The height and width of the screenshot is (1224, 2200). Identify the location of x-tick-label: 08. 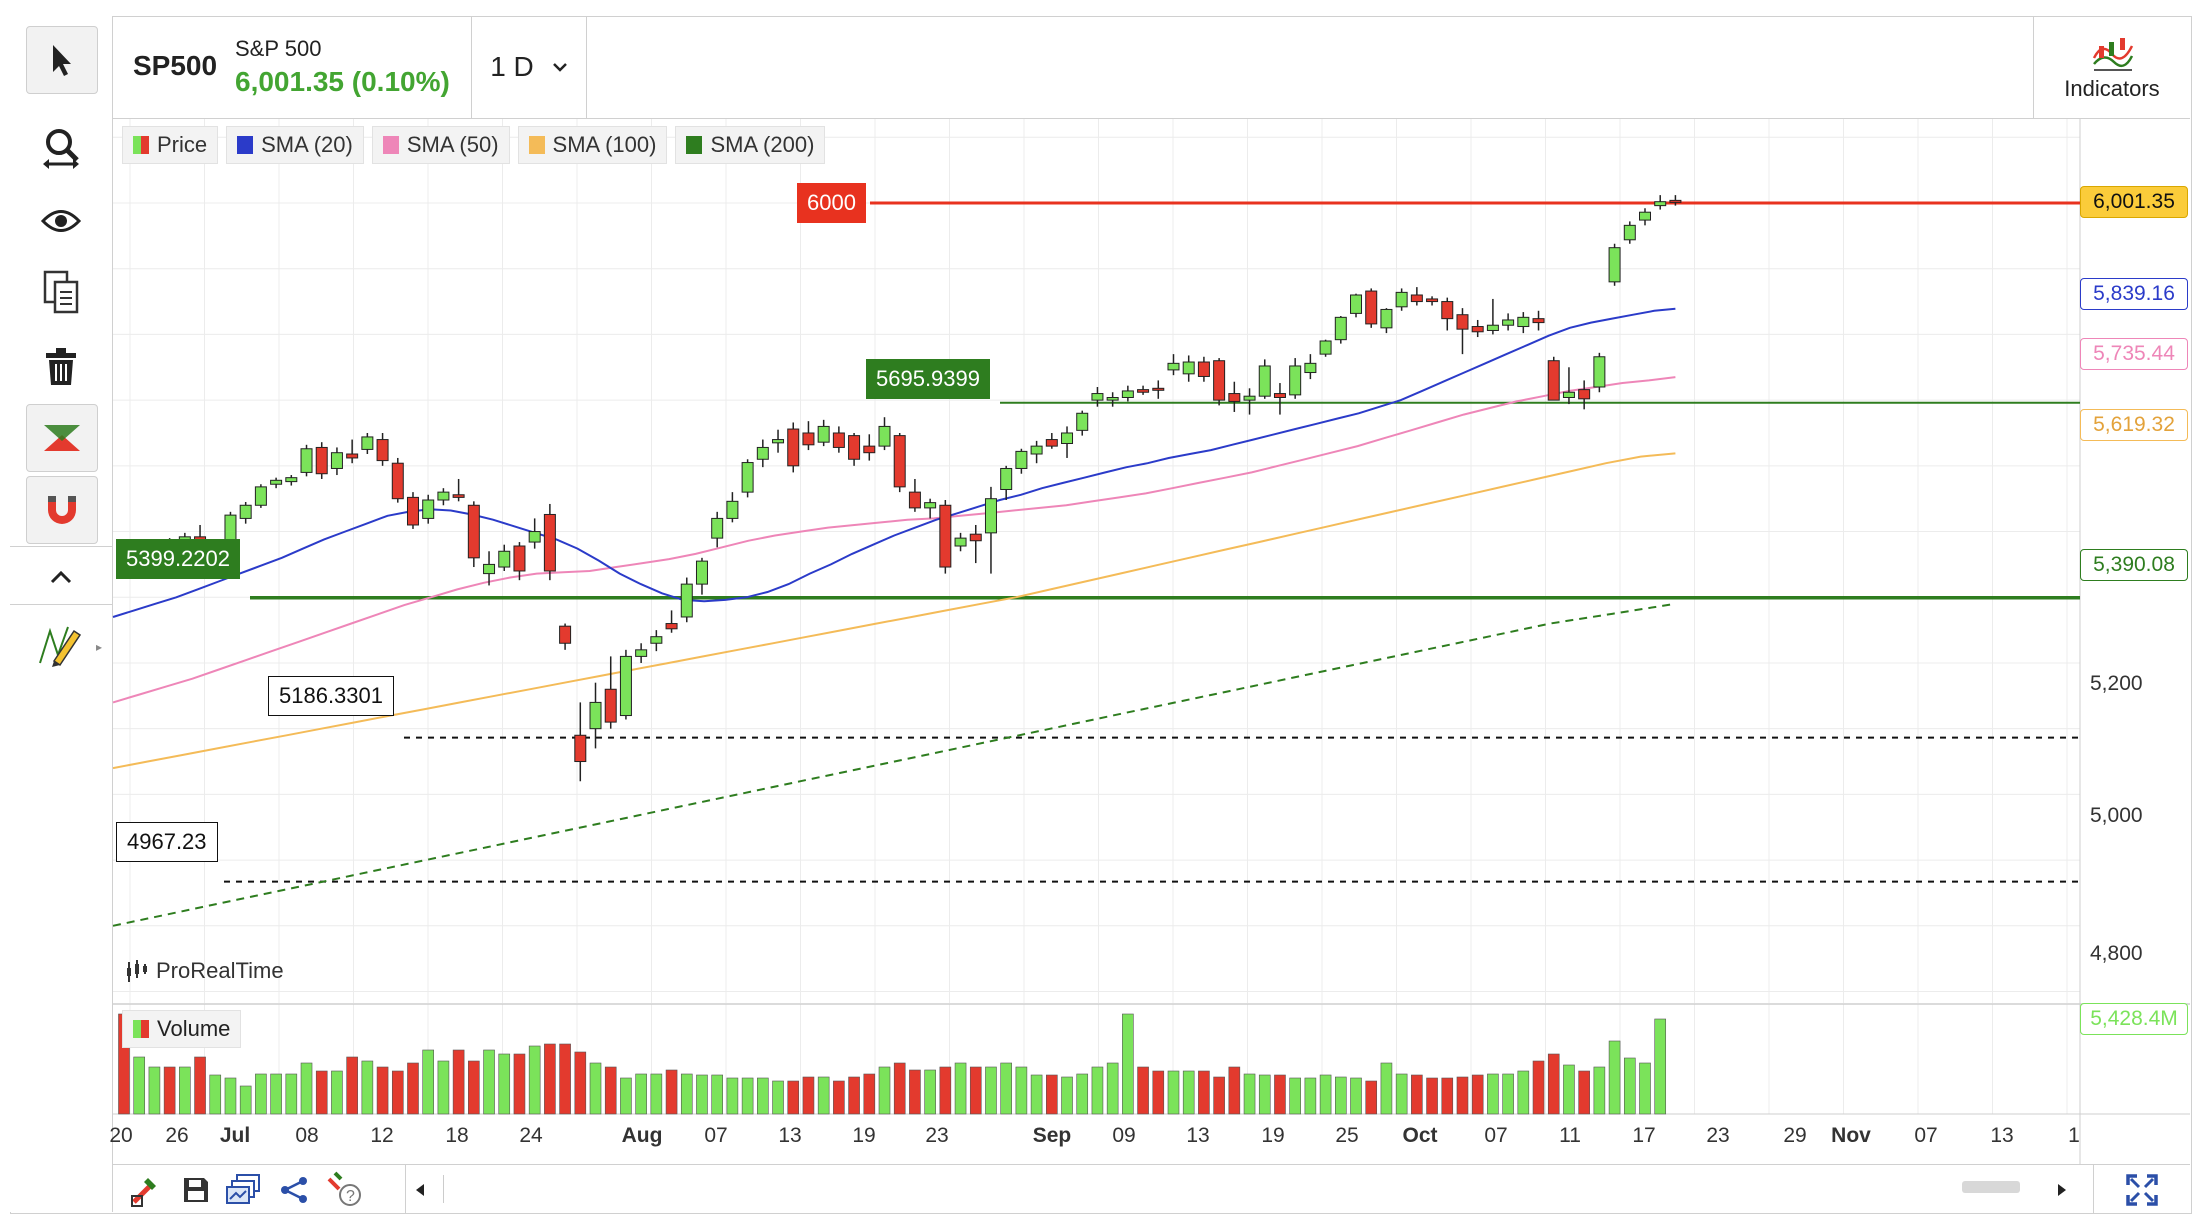
(307, 1135).